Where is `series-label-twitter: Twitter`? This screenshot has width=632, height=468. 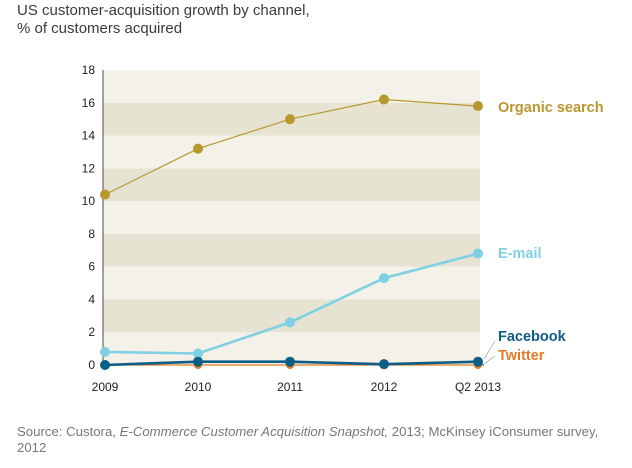 series-label-twitter: Twitter is located at coordinates (521, 356).